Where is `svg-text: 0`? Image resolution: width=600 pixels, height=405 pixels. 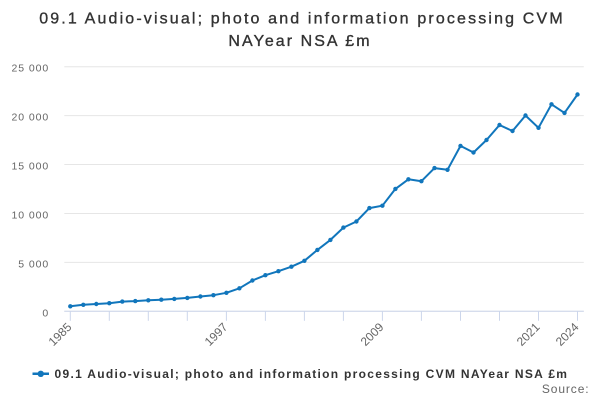 svg-text: 0 is located at coordinates (45, 313).